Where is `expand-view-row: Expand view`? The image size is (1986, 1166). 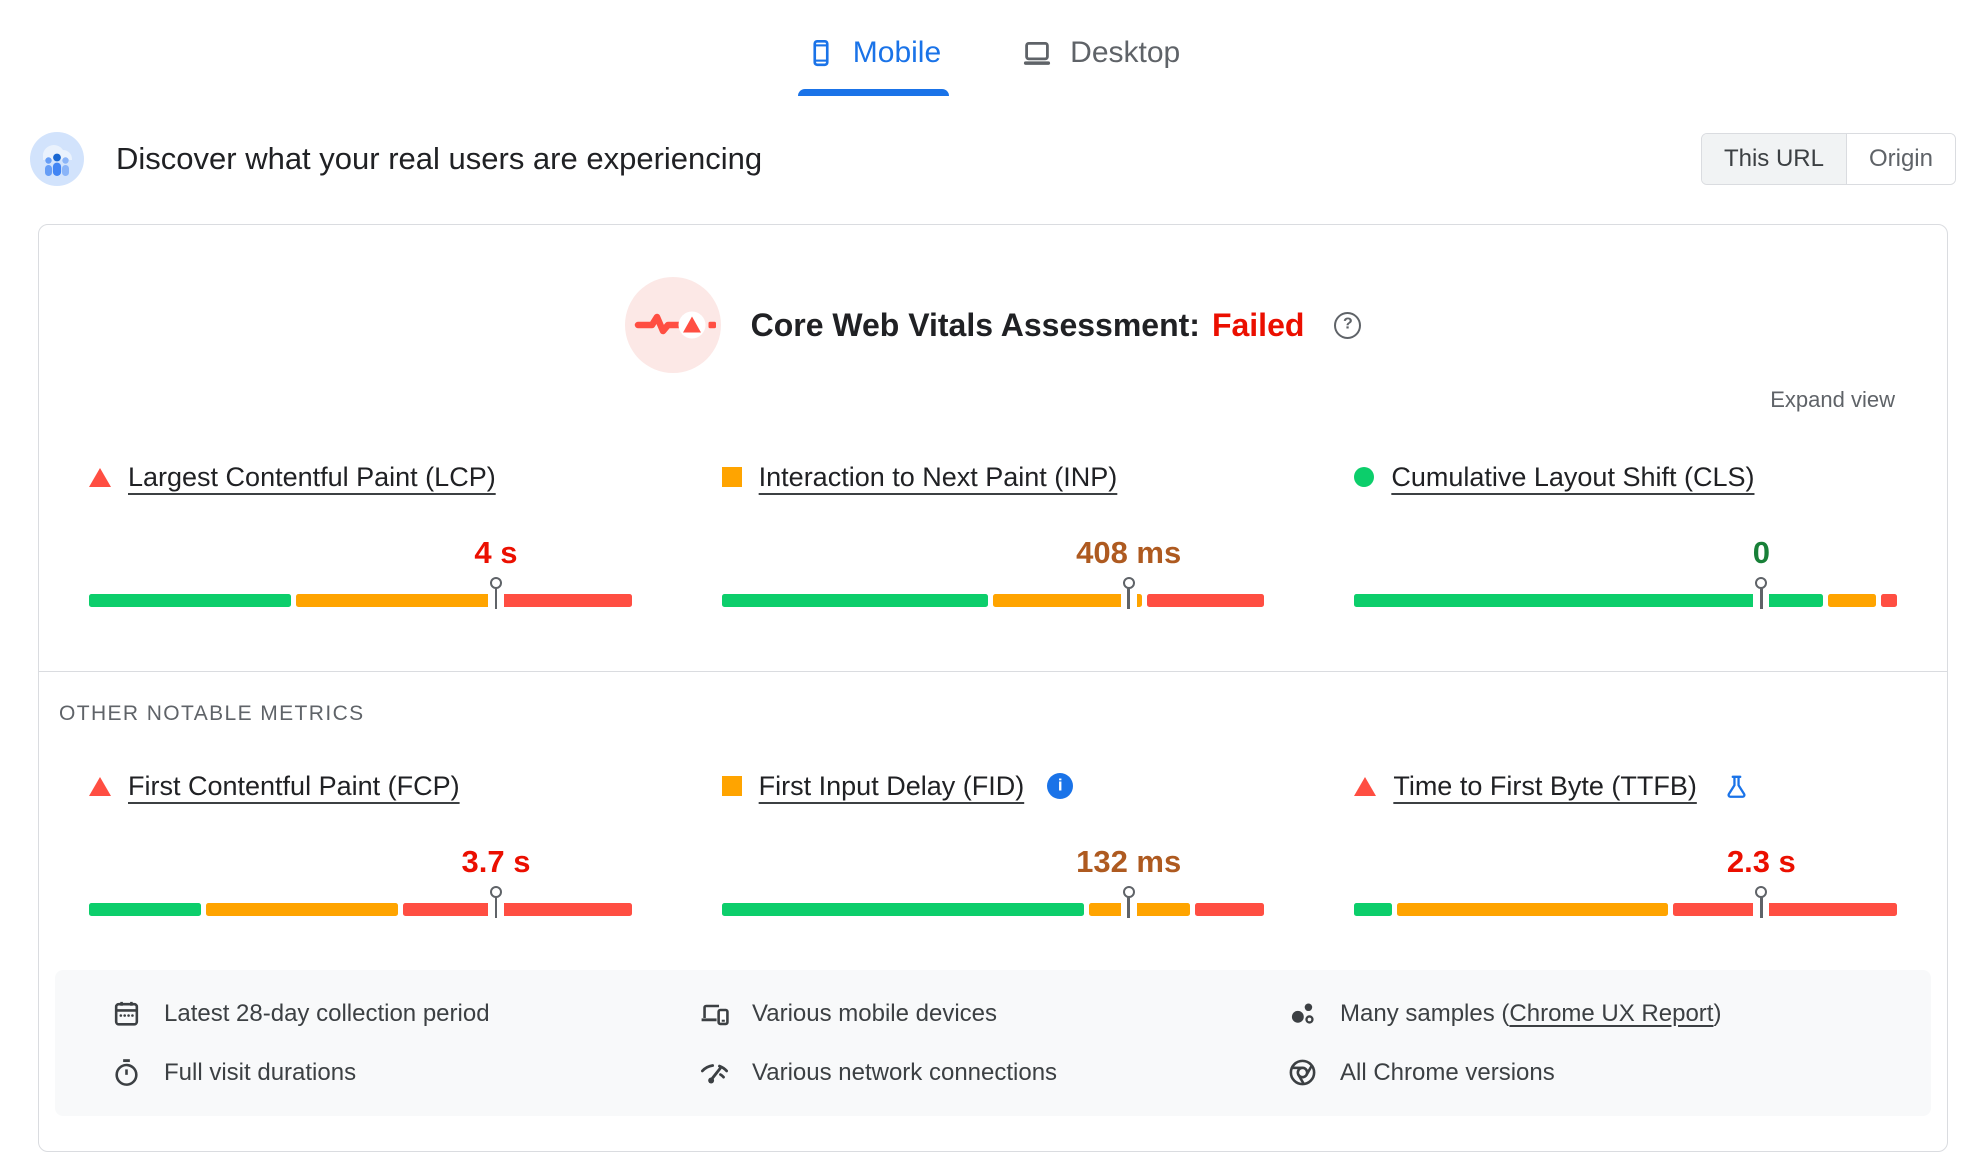 expand-view-row: Expand view is located at coordinates (993, 400).